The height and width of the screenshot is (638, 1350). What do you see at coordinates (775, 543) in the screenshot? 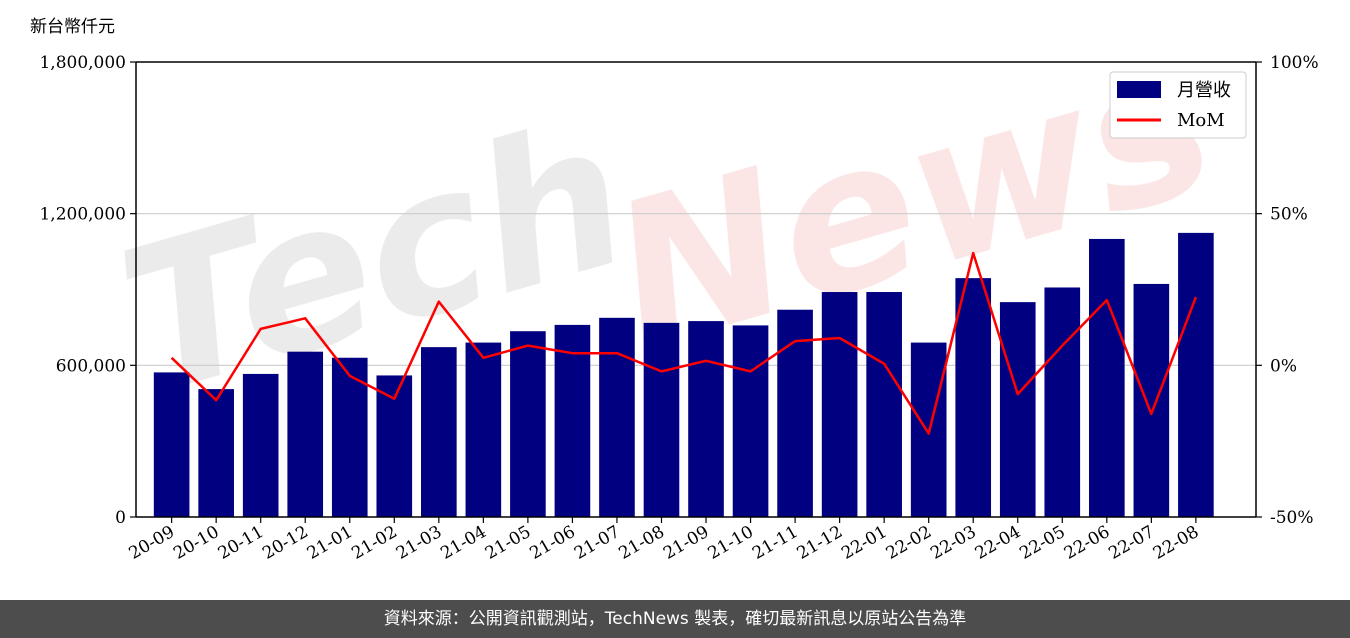
I see `x-tick-label: 21-11` at bounding box center [775, 543].